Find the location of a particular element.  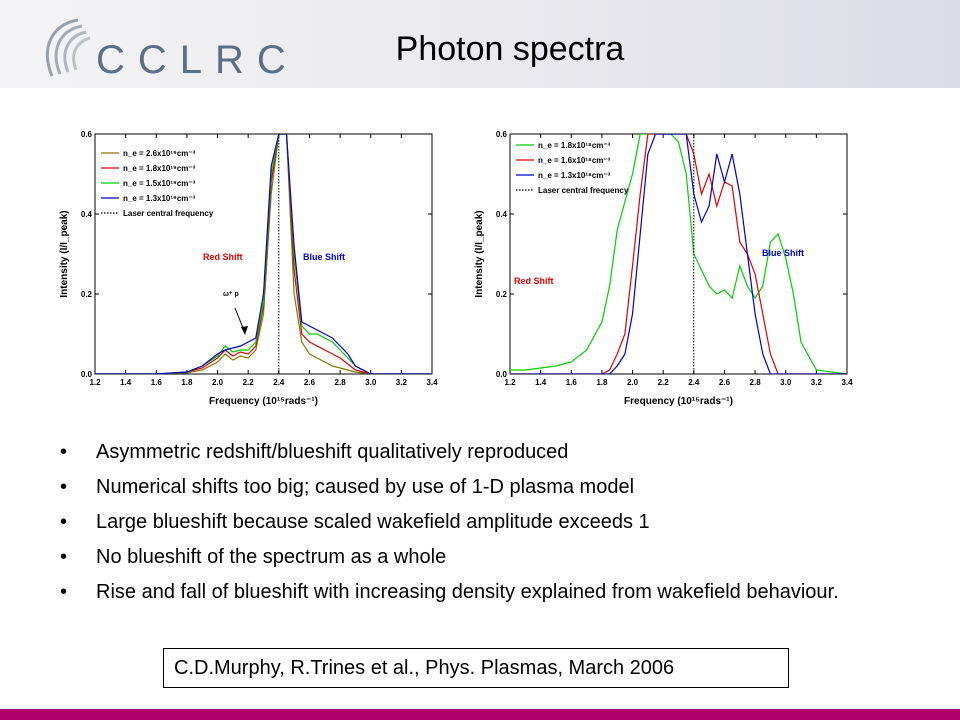

legend-label: n_e = 1.6x10¹⁸cm⁻³ is located at coordinates (574, 160).